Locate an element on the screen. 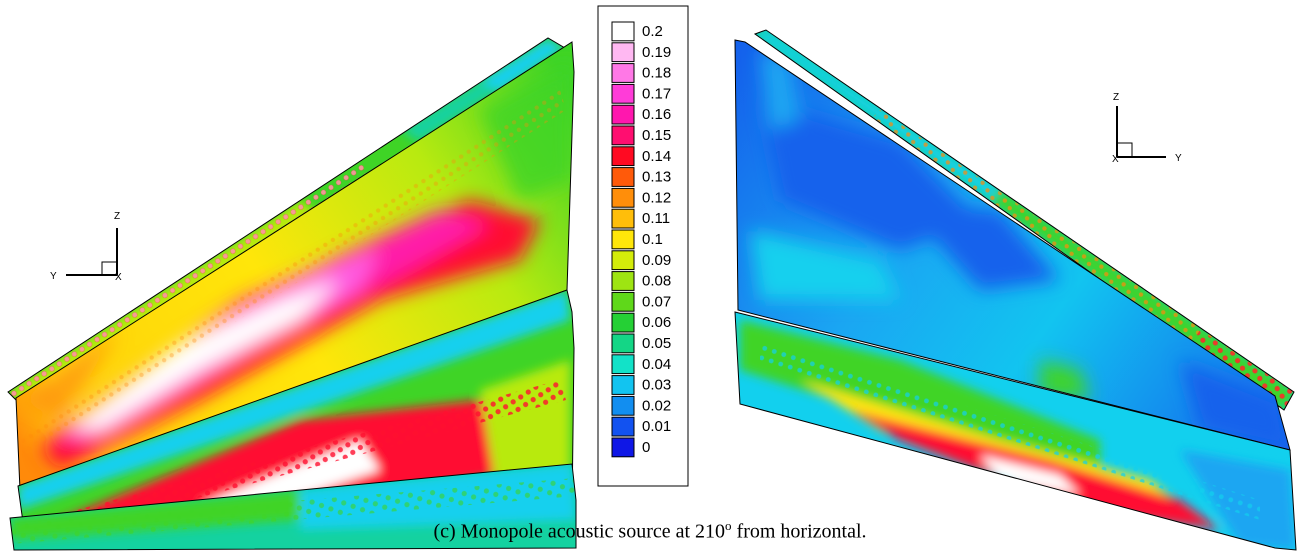 The image size is (1300, 554). left-axis-y-label: Y is located at coordinates (53, 276).